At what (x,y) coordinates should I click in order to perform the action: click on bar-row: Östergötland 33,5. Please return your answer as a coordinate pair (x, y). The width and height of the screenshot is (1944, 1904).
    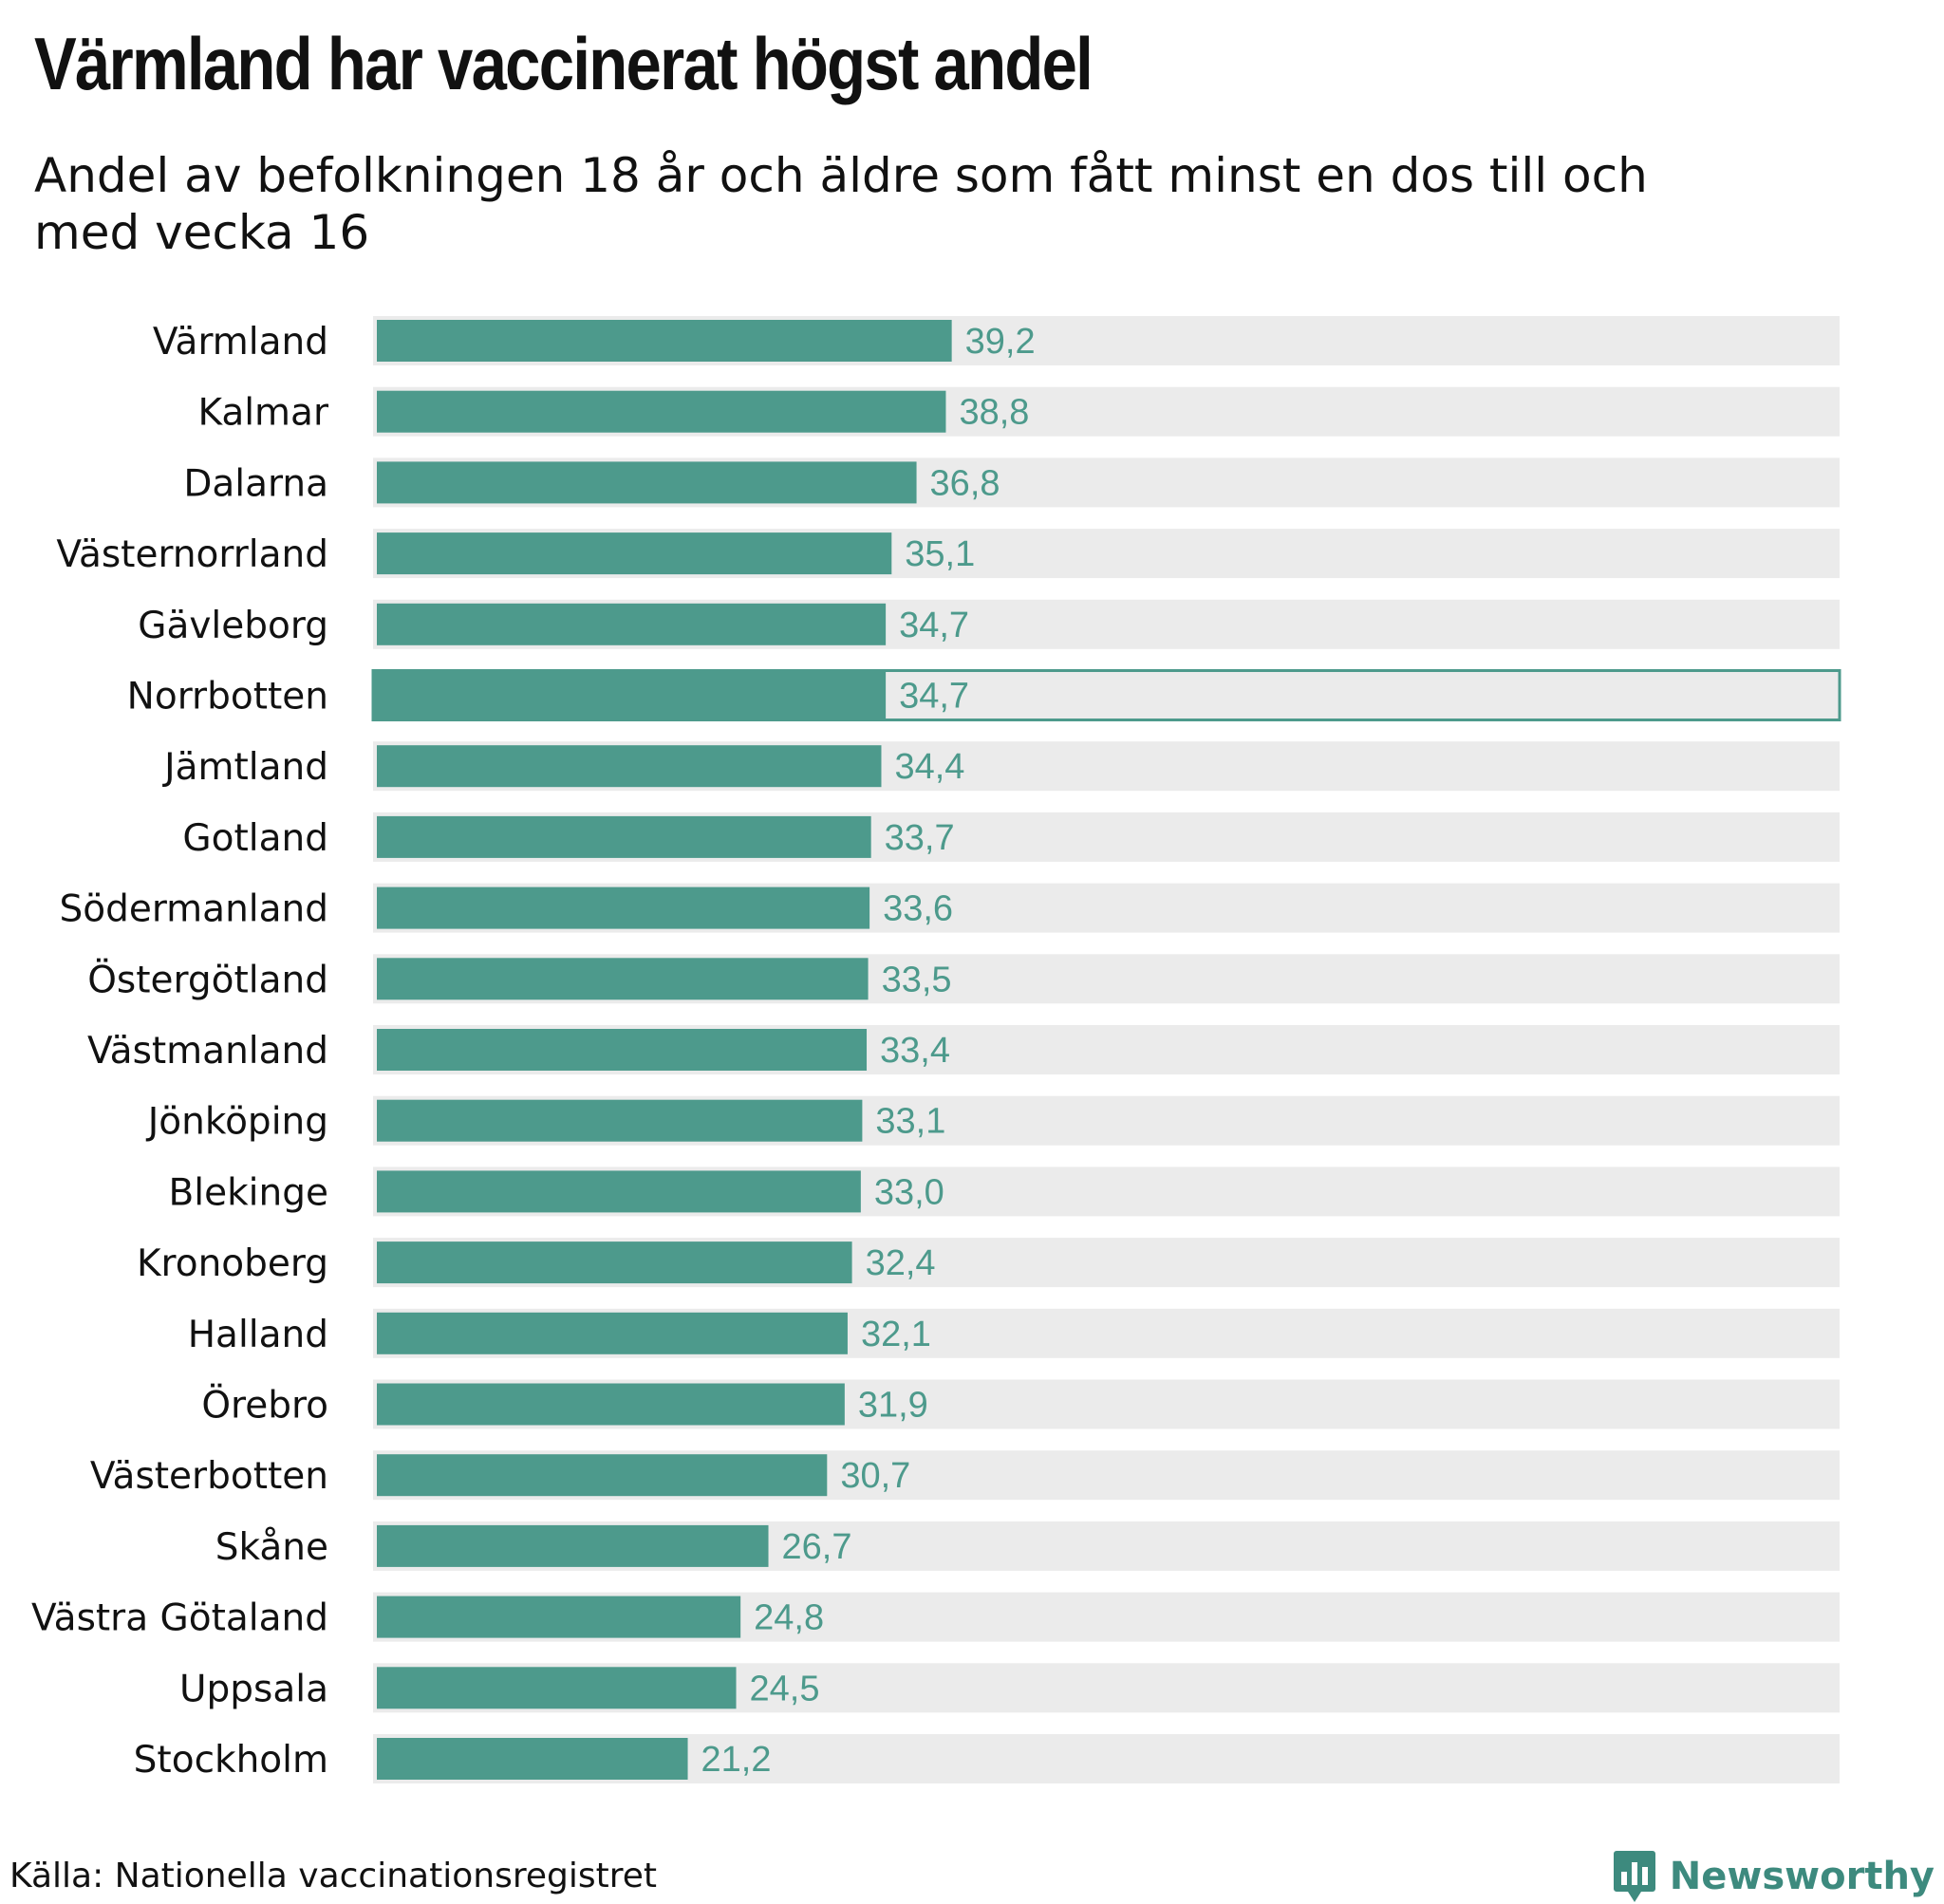
    Looking at the image, I should click on (964, 979).